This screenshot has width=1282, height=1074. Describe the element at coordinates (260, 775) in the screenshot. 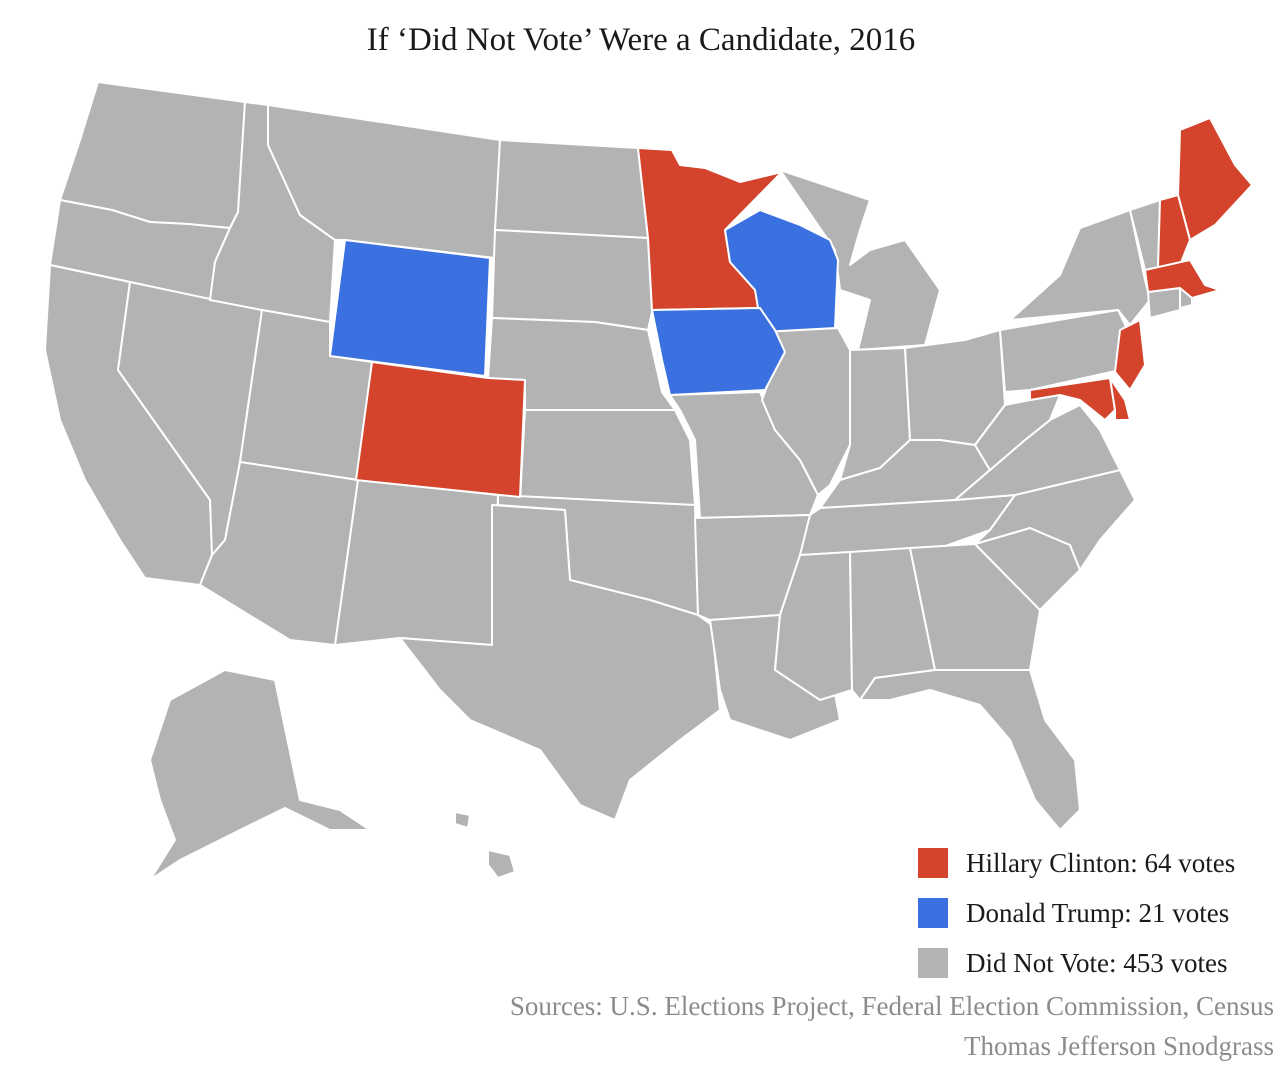

I see `state-alaska` at that location.